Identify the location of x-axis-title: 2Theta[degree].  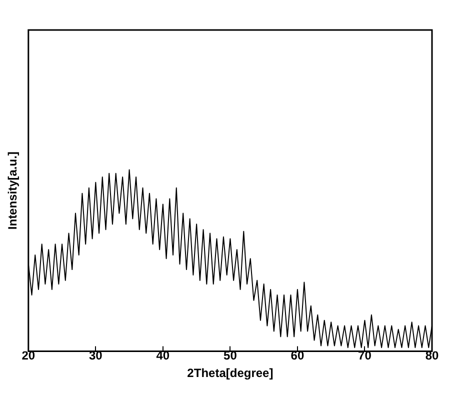
(230, 373).